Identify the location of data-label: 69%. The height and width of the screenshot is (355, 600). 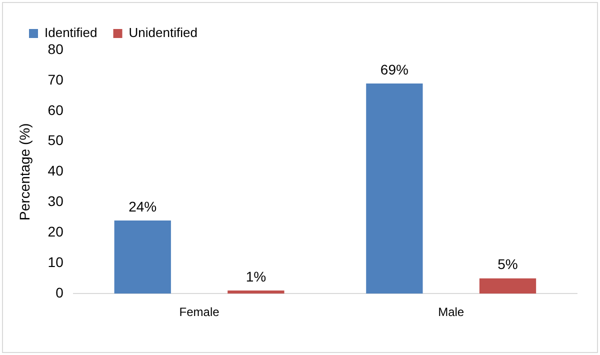
(394, 69).